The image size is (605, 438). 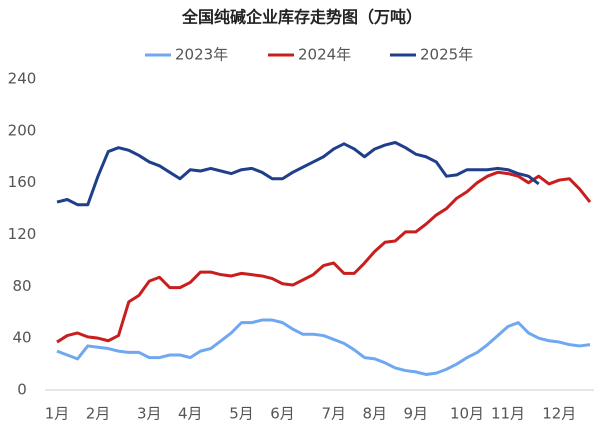 I want to click on y-tick-label: 120, so click(x=22, y=234).